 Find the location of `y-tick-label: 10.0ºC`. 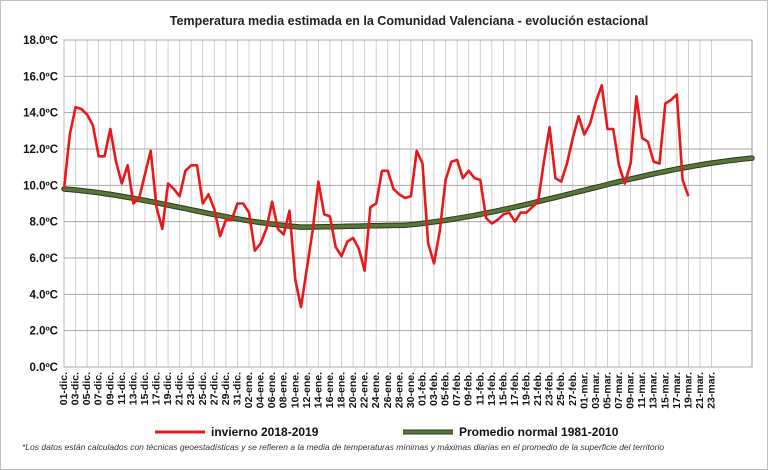

y-tick-label: 10.0ºC is located at coordinates (40, 186).